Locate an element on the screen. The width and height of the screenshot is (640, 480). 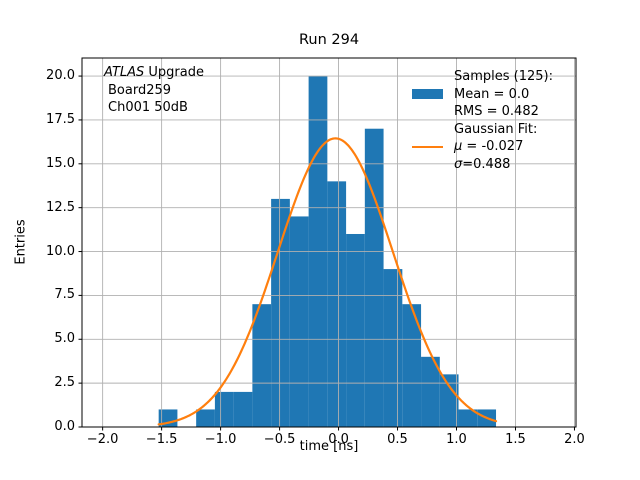
legend-row-rms: RMS = 0.482 is located at coordinates (482, 112).